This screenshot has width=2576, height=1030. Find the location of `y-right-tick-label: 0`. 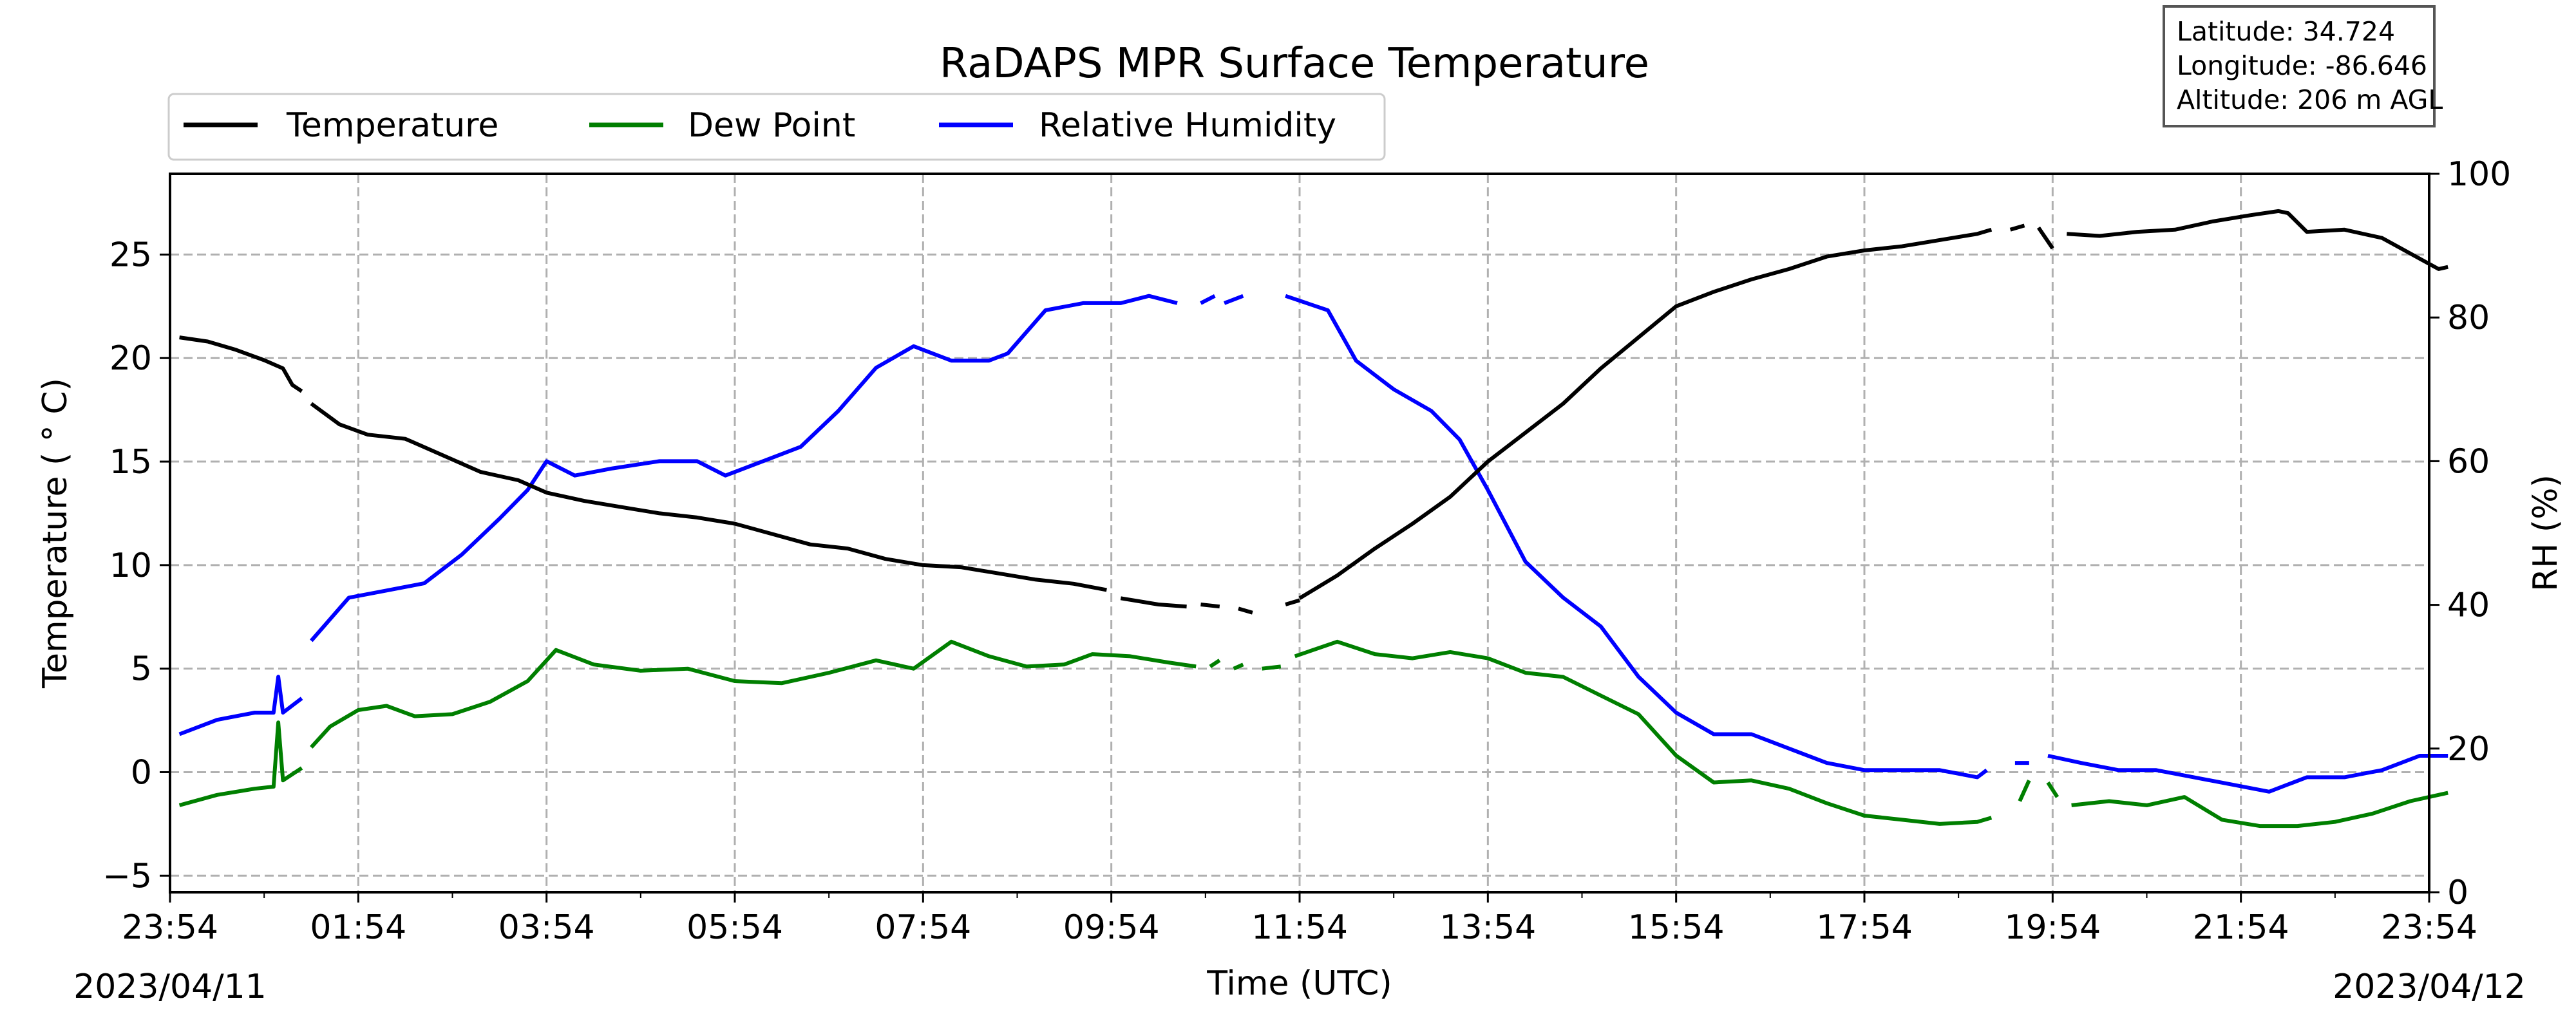

y-right-tick-label: 0 is located at coordinates (2458, 893).